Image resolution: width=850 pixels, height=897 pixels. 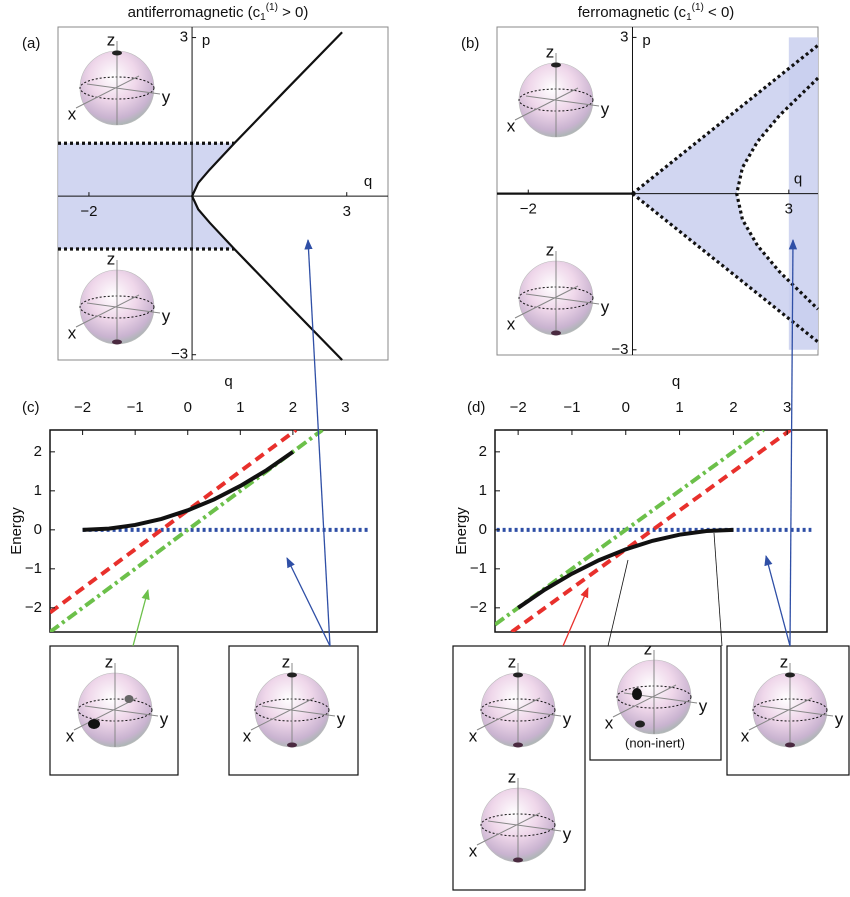 I want to click on y-tick-label: −3, so click(x=179, y=354).